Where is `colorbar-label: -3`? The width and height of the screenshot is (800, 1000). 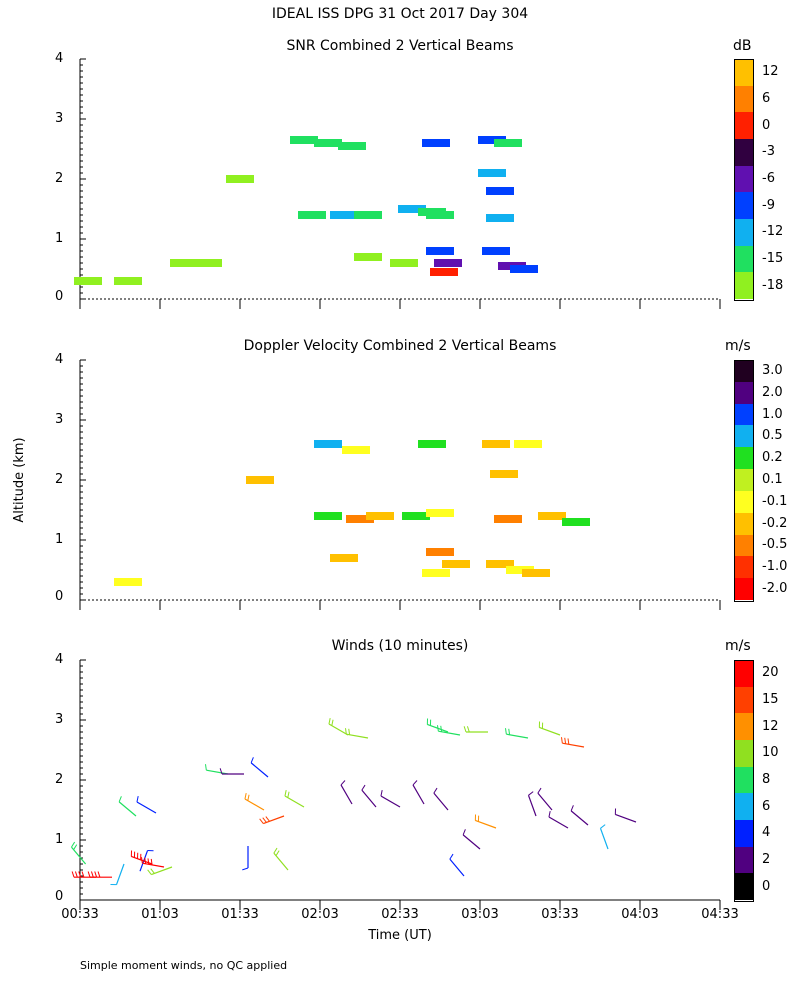
colorbar-label: -3 is located at coordinates (768, 152).